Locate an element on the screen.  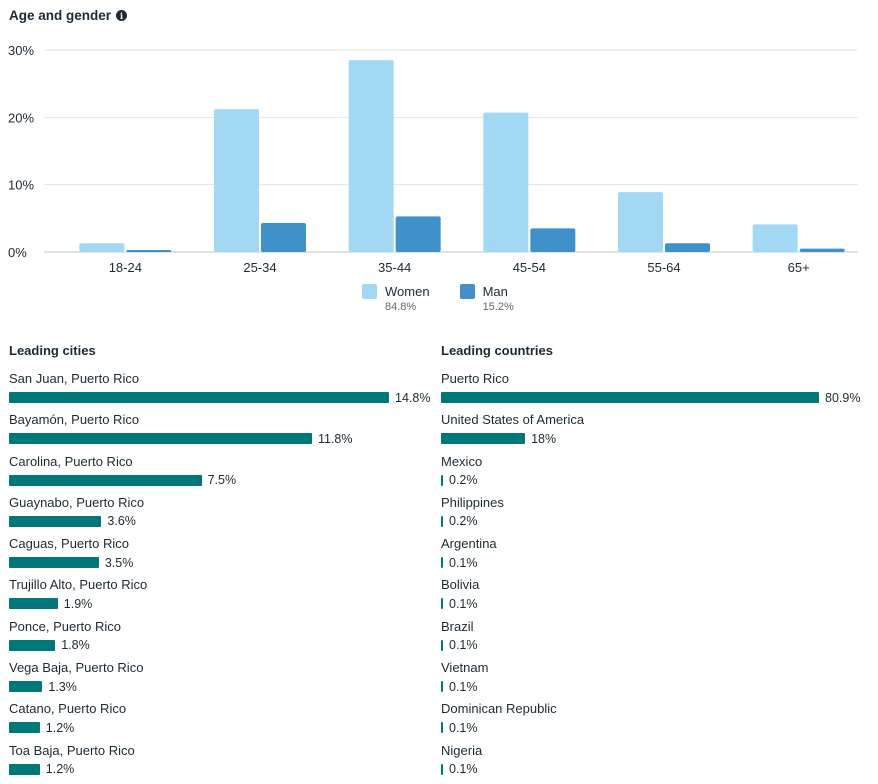
city-row: Trujillo Alto, Puerto Rico 1.9% is located at coordinates (224, 597).